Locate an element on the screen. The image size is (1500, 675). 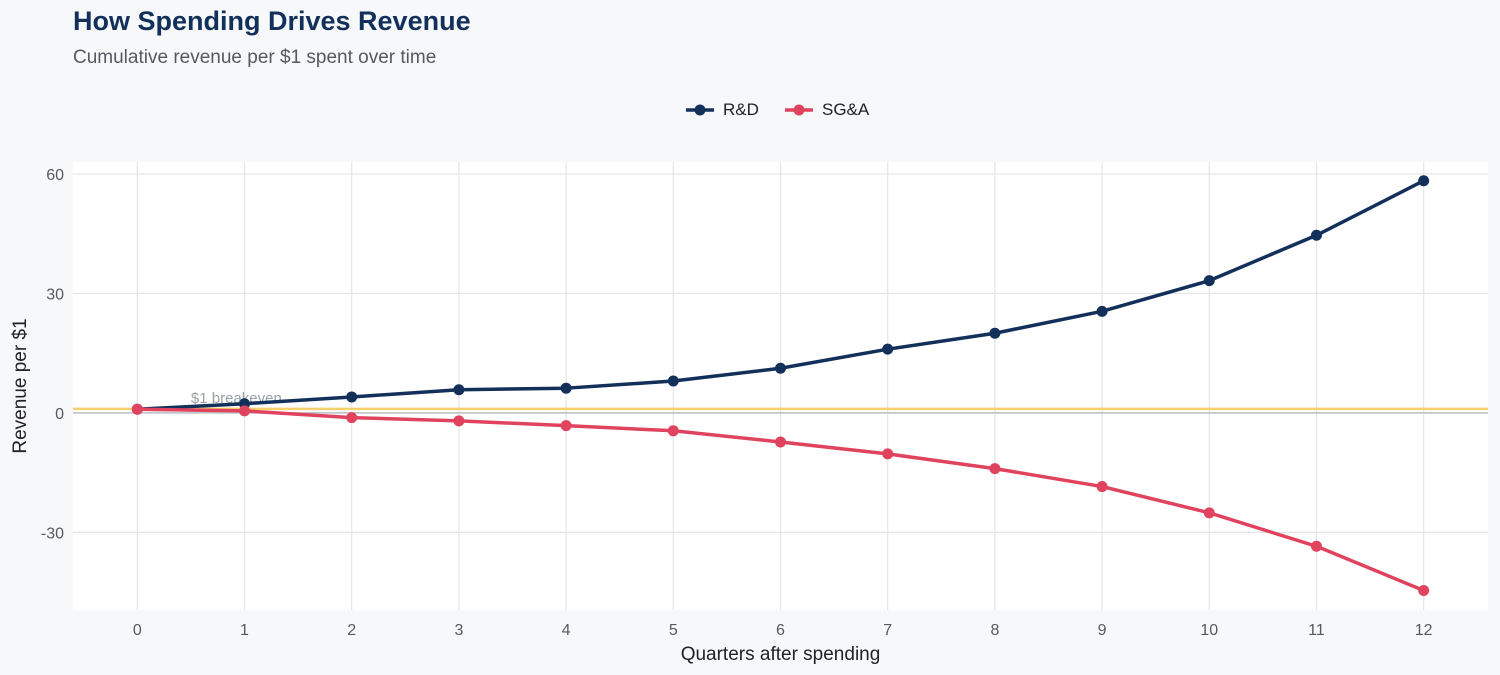
x-tick-label-11: 11 is located at coordinates (1316, 630).